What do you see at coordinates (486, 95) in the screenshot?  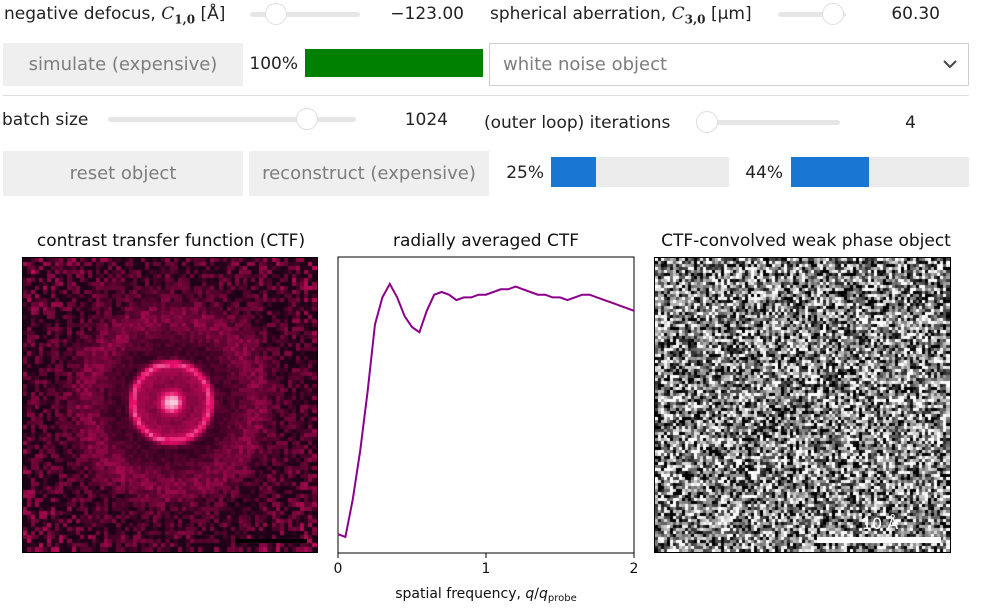 I see `divider` at bounding box center [486, 95].